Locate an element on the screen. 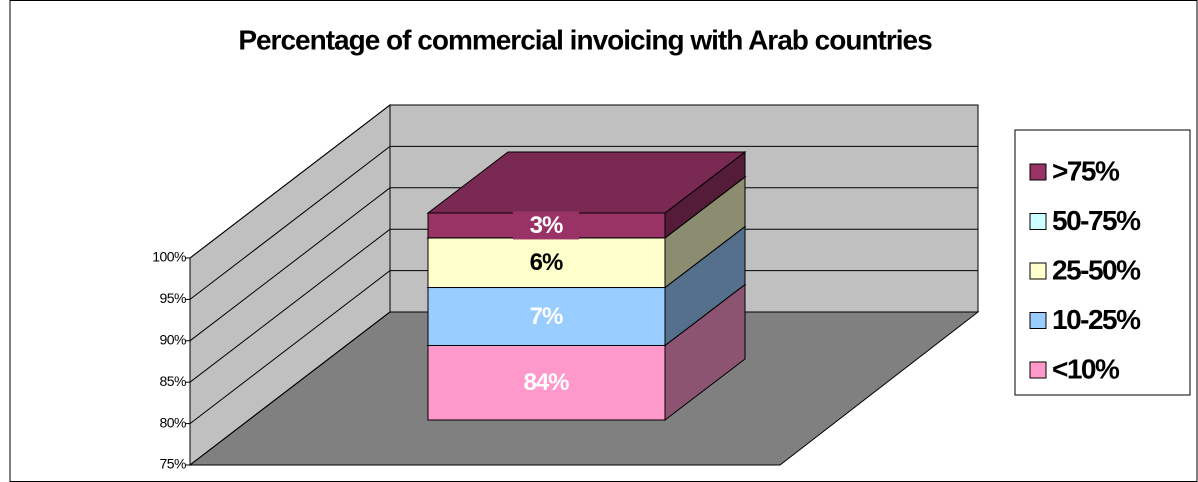 This screenshot has width=1198, height=482. data-label: 84% is located at coordinates (546, 382).